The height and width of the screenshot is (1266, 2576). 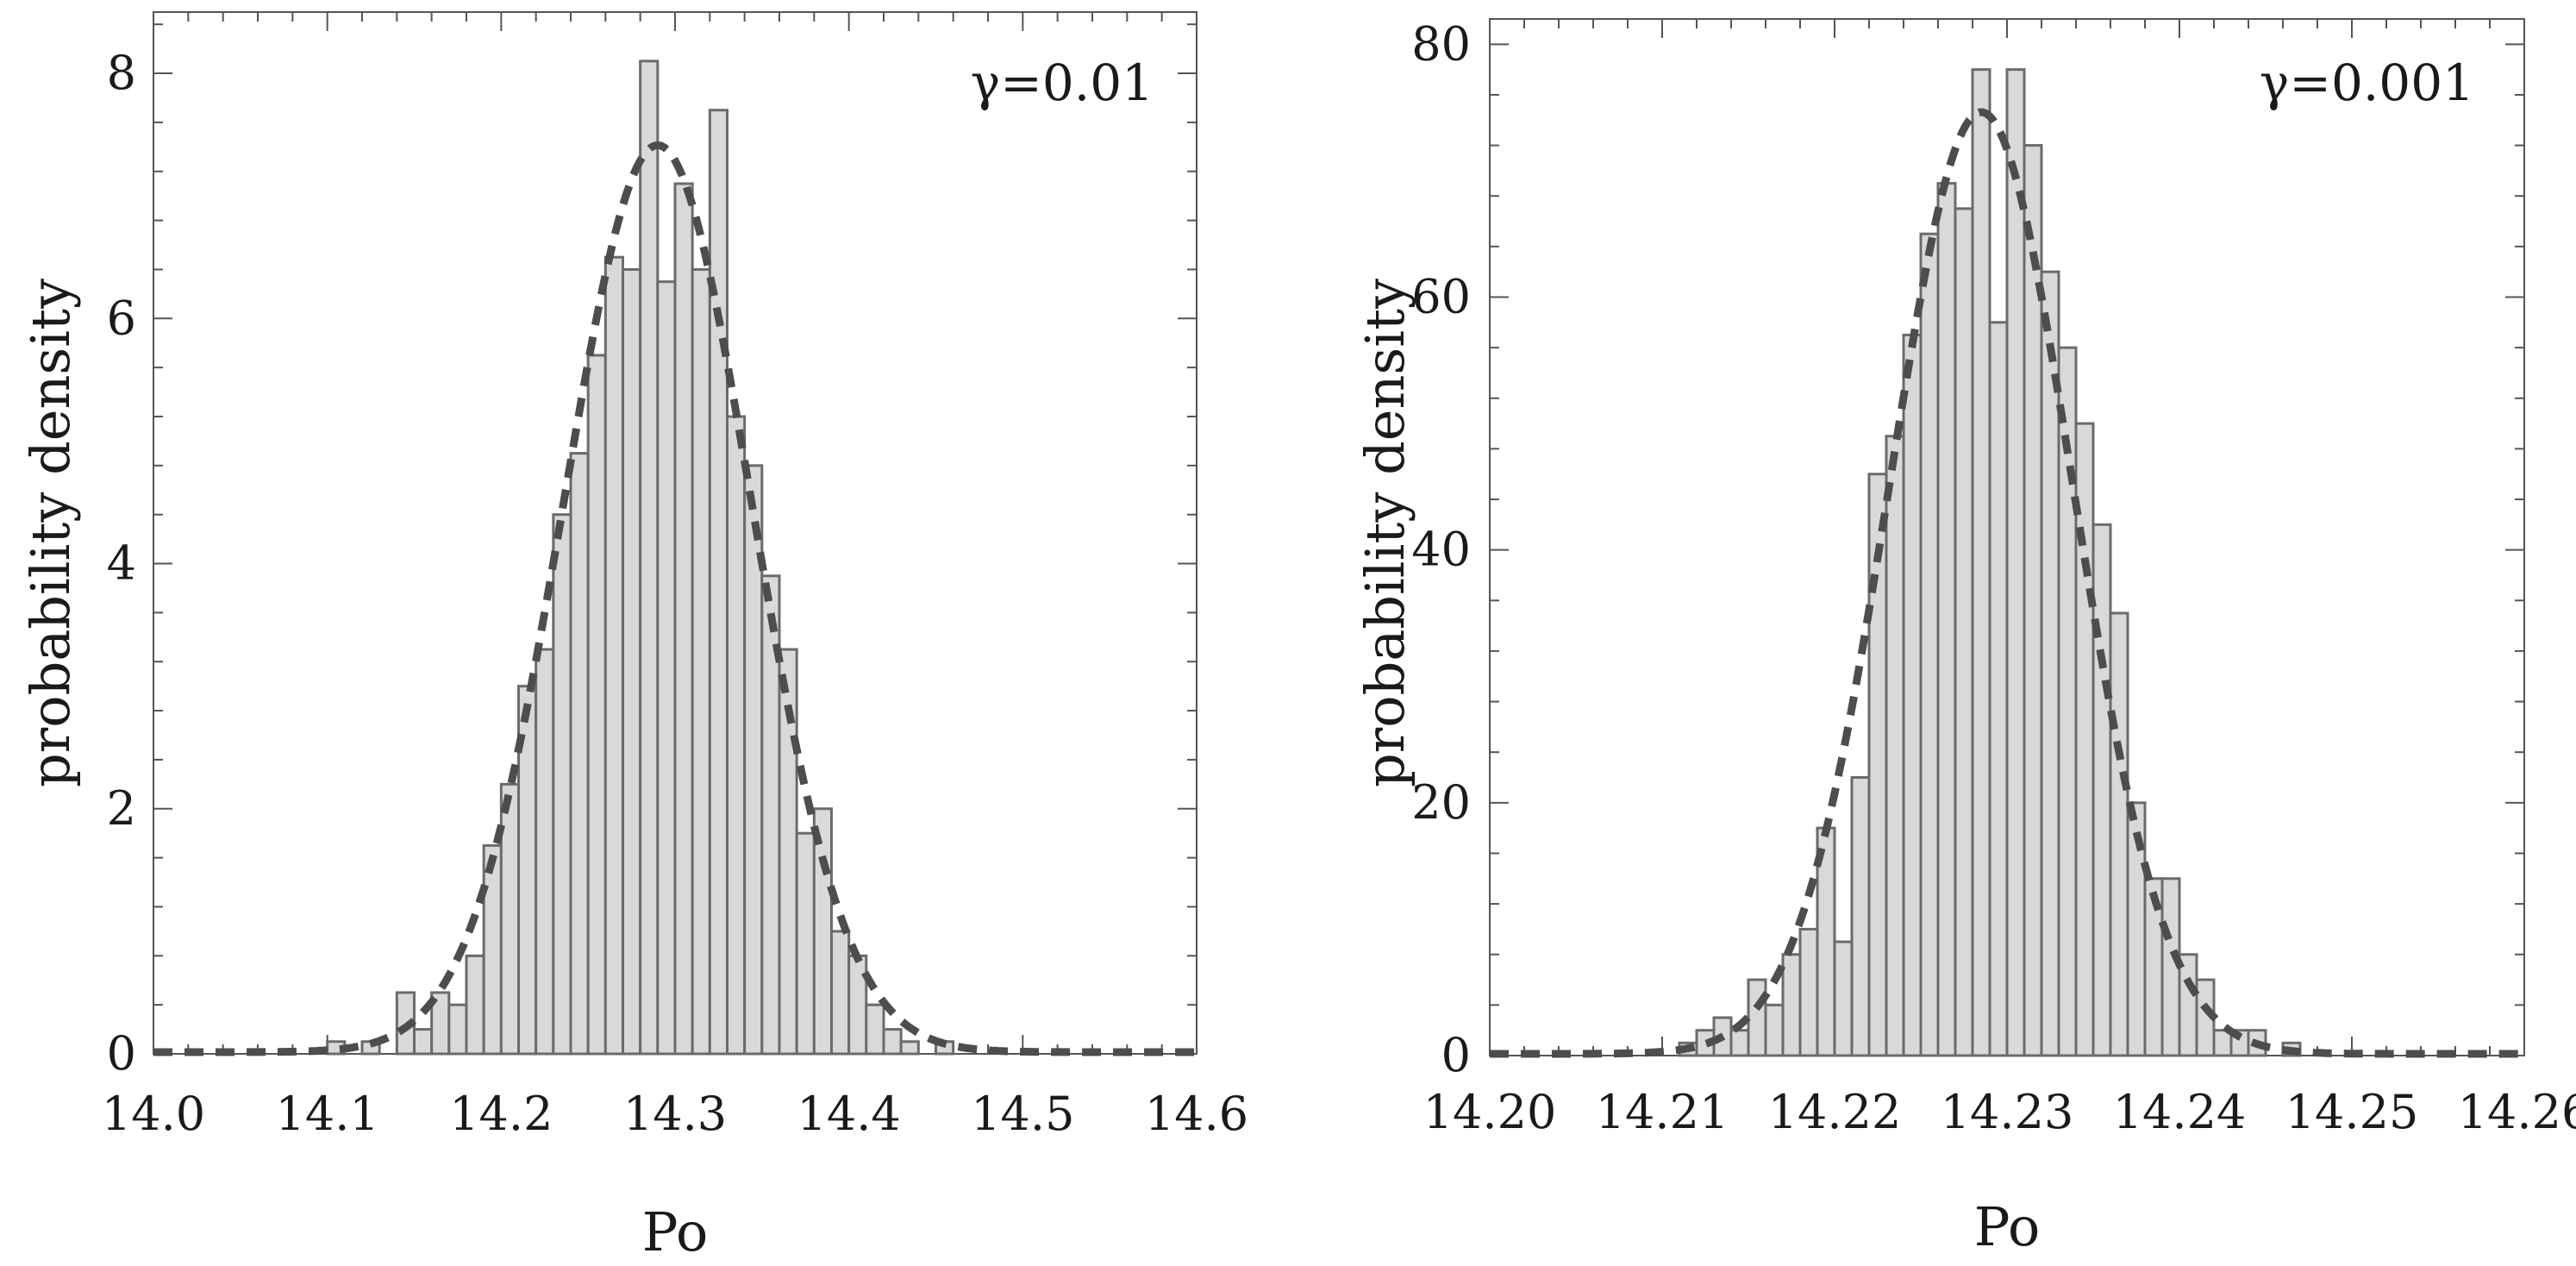 I want to click on y-tick-labels: 0 2 4 6 8, so click(x=122, y=564).